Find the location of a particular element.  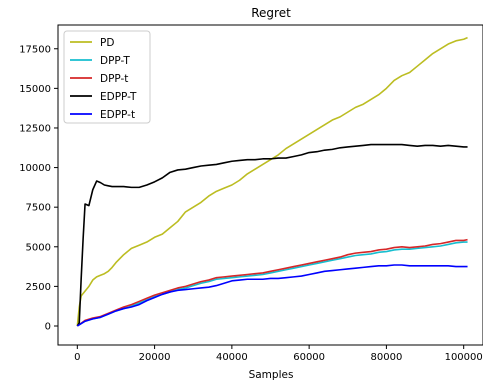

series-line-edpp-t is located at coordinates (272, 295).